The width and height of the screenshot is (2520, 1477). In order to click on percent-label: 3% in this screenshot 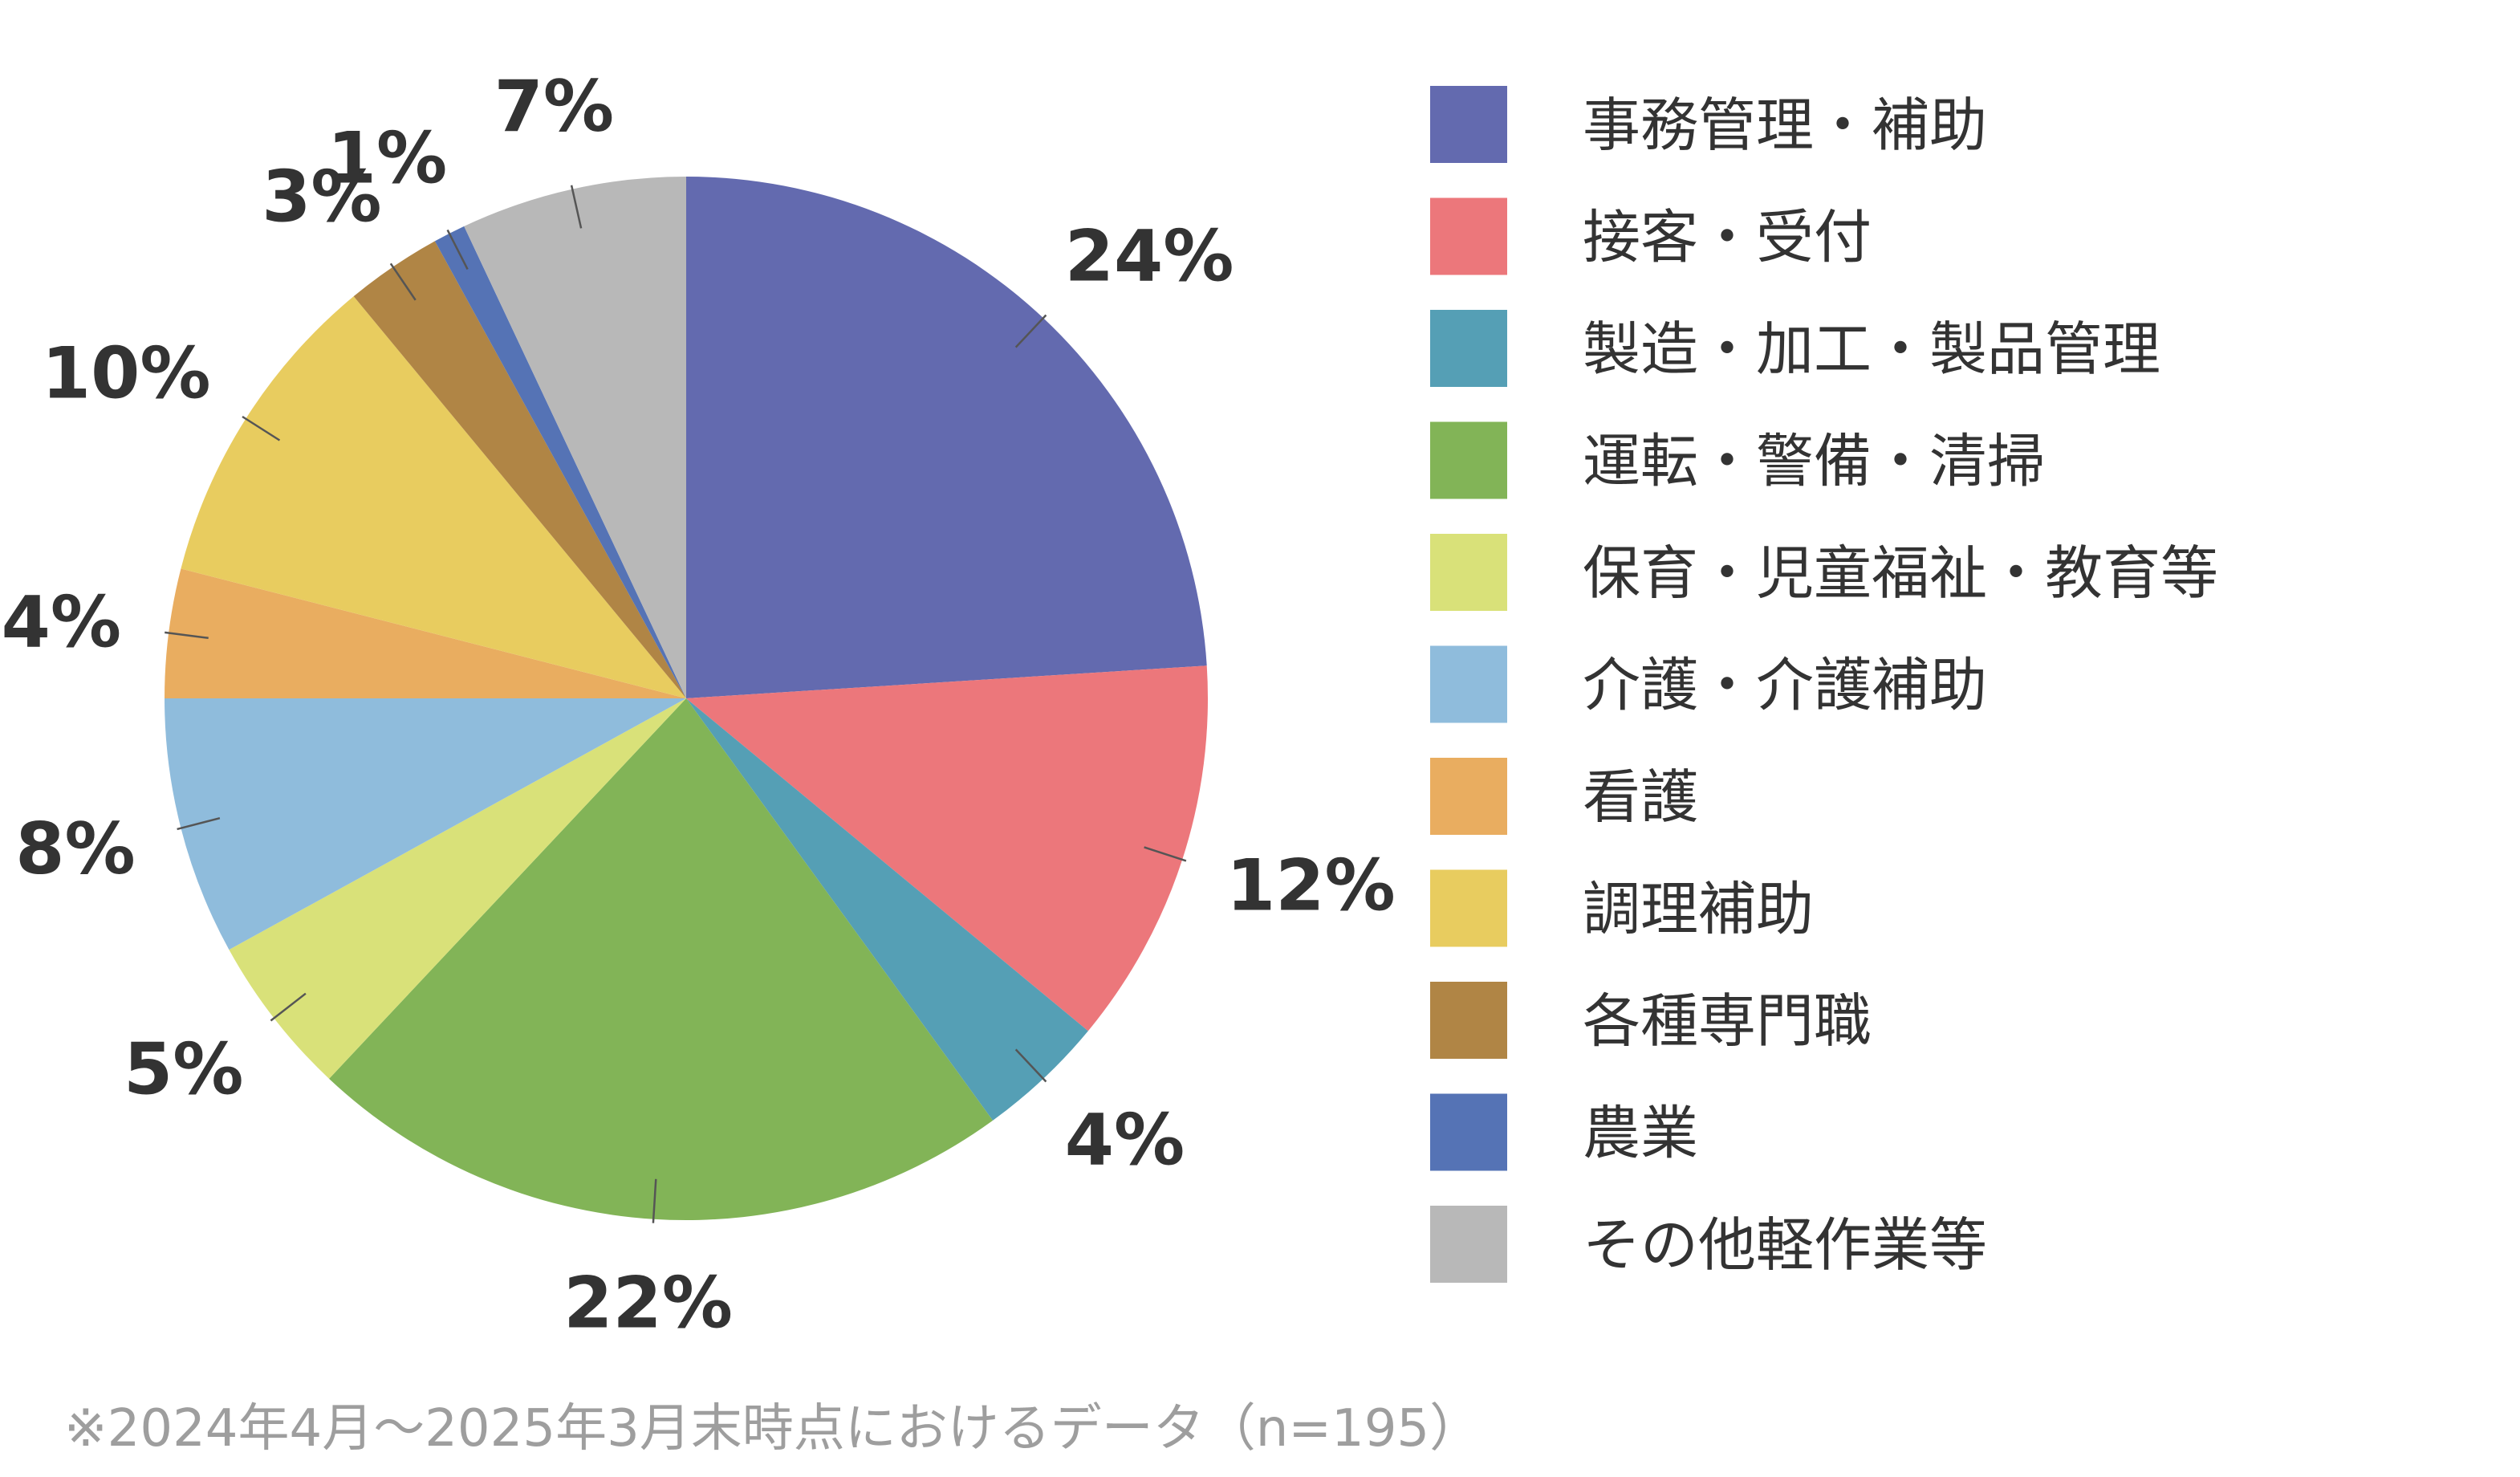, I will do `click(321, 197)`.